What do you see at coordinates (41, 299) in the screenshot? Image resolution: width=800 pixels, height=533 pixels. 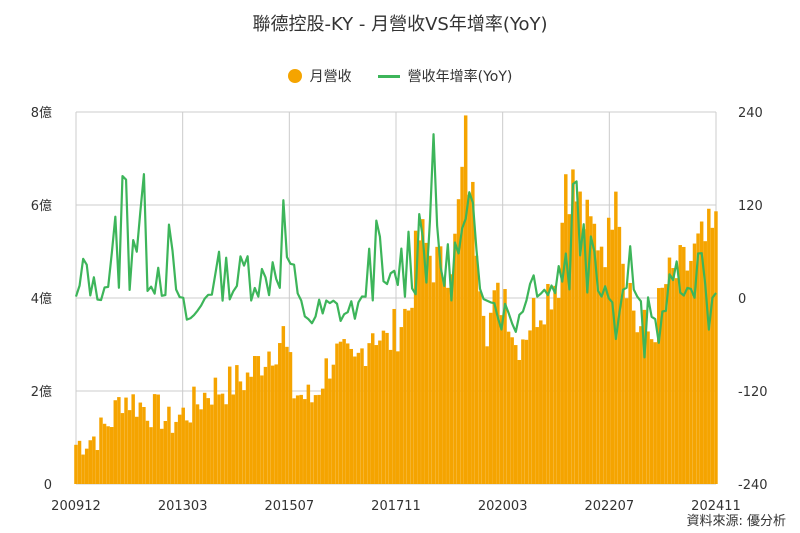 I see `left-axis-tick: 4億` at bounding box center [41, 299].